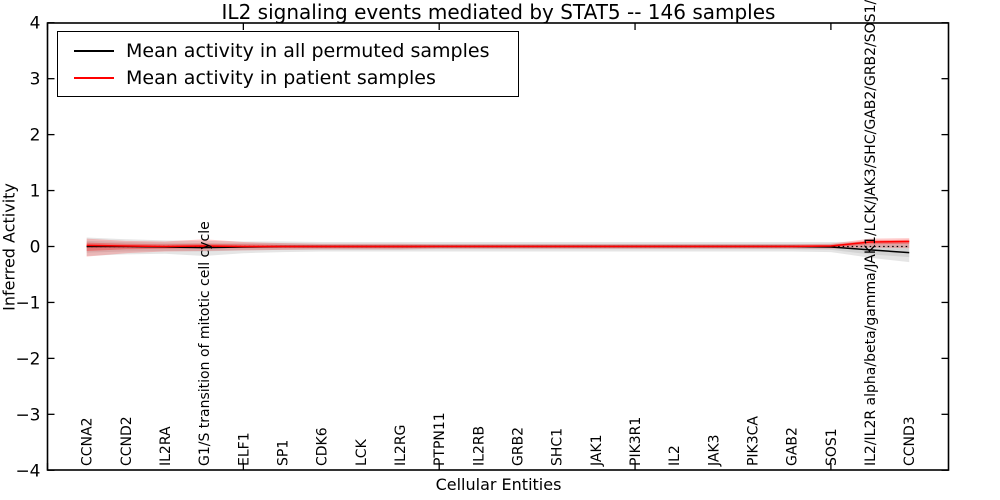  What do you see at coordinates (754, 441) in the screenshot?
I see `category-label: PIK3CA` at bounding box center [754, 441].